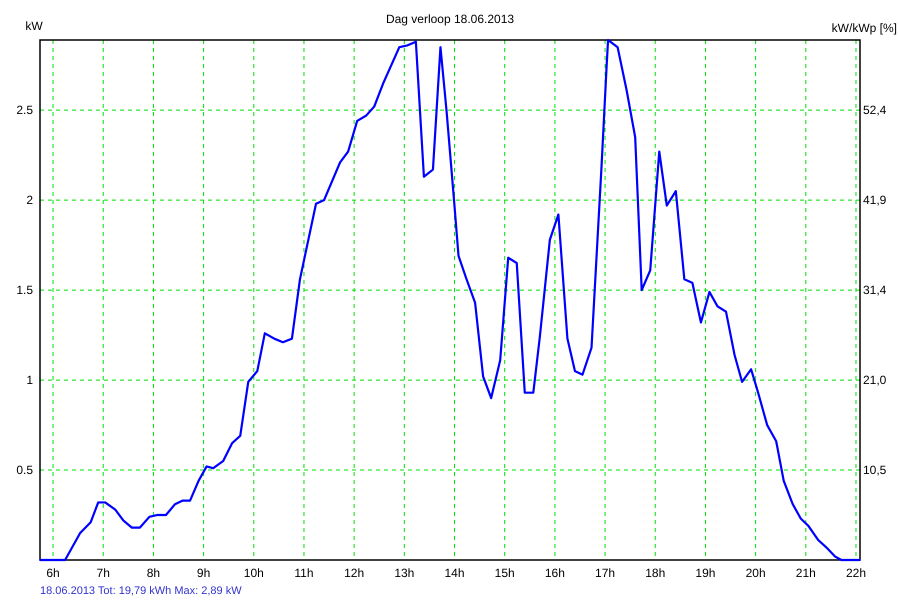 This screenshot has height=600, width=900. I want to click on x-tick-label: 6h, so click(53, 573).